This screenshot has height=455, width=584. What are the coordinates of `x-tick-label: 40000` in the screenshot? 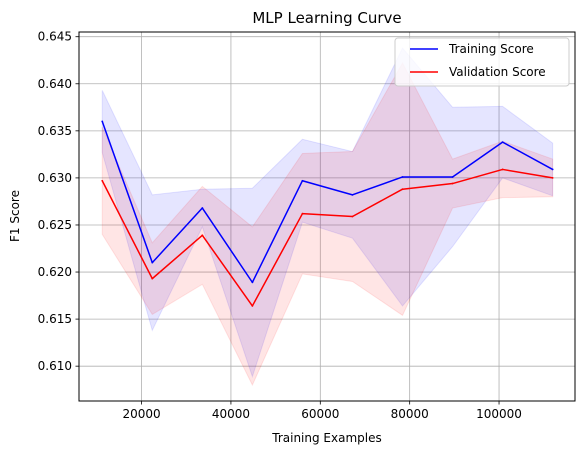 It's located at (231, 414).